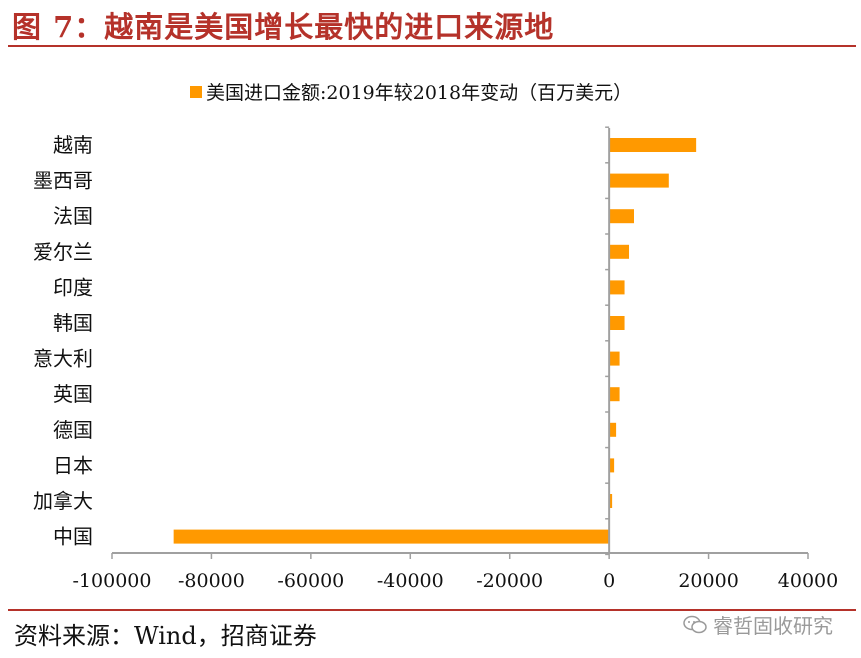 The height and width of the screenshot is (658, 861). What do you see at coordinates (695, 624) in the screenshot?
I see `chat-bubble-icon` at bounding box center [695, 624].